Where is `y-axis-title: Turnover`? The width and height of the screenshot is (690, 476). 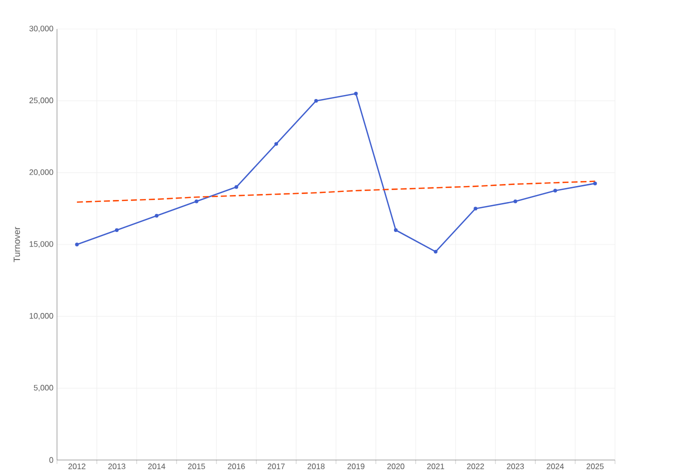 y-axis-title: Turnover is located at coordinates (17, 244).